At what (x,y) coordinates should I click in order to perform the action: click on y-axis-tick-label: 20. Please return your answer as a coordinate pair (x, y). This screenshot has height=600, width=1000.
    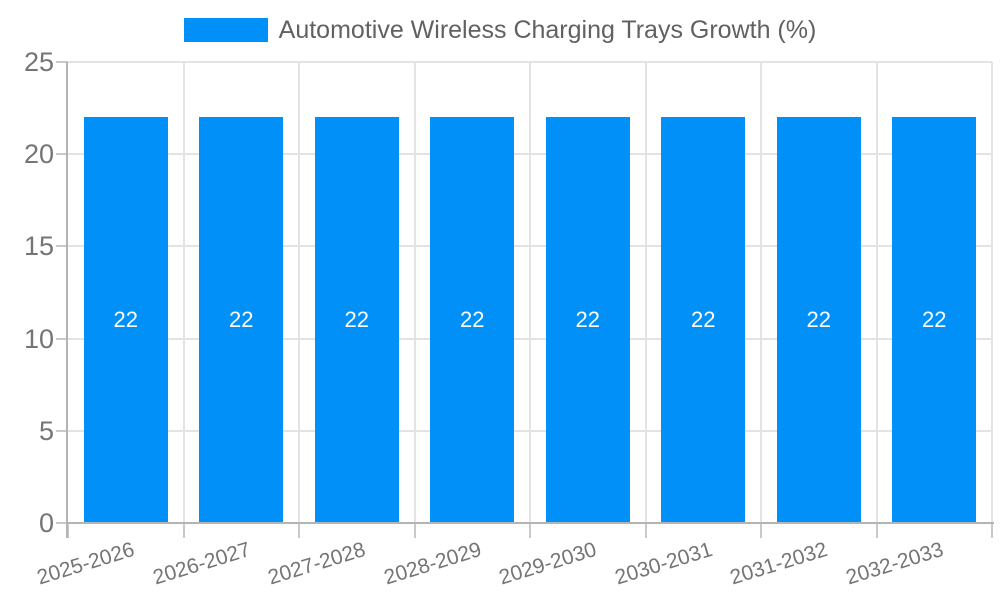
    Looking at the image, I should click on (38, 154).